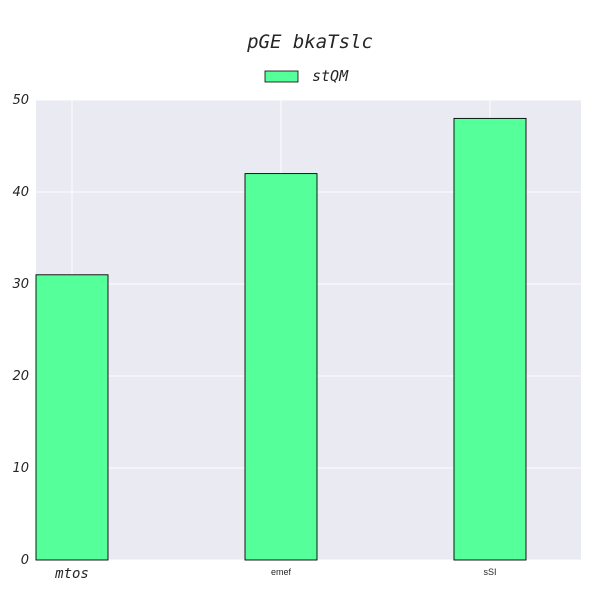 The image size is (592, 592). Describe the element at coordinates (20, 468) in the screenshot. I see `y-tick-label: 10` at that location.